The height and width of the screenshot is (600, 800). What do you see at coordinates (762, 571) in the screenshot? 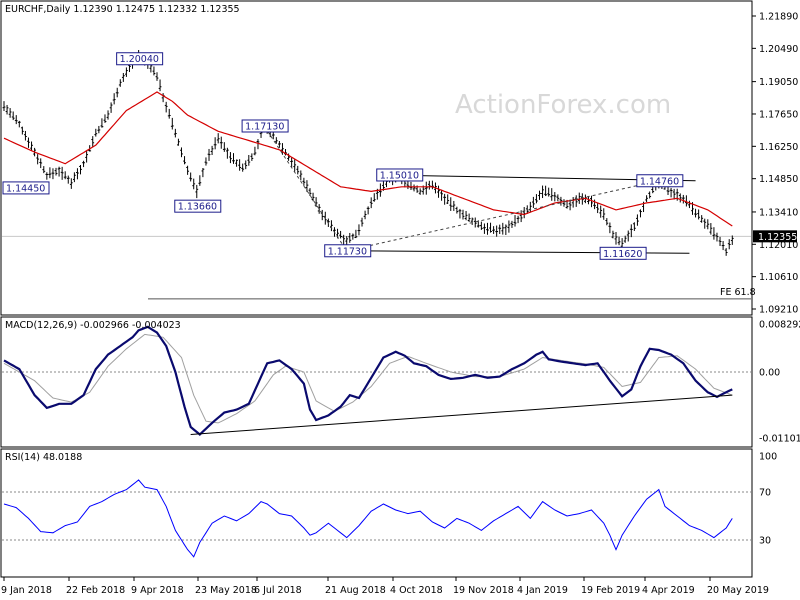
I see `rsi-tick-label: 0` at bounding box center [762, 571].